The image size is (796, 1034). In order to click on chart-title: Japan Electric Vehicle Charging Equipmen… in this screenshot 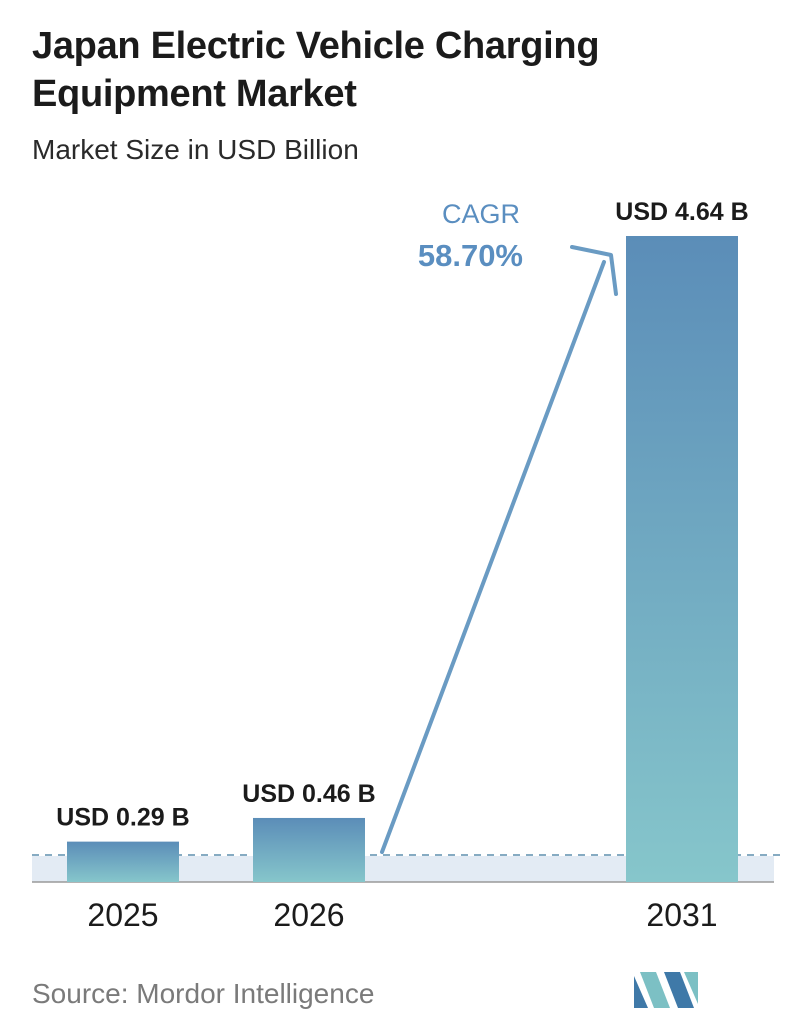, I will do `click(316, 70)`.